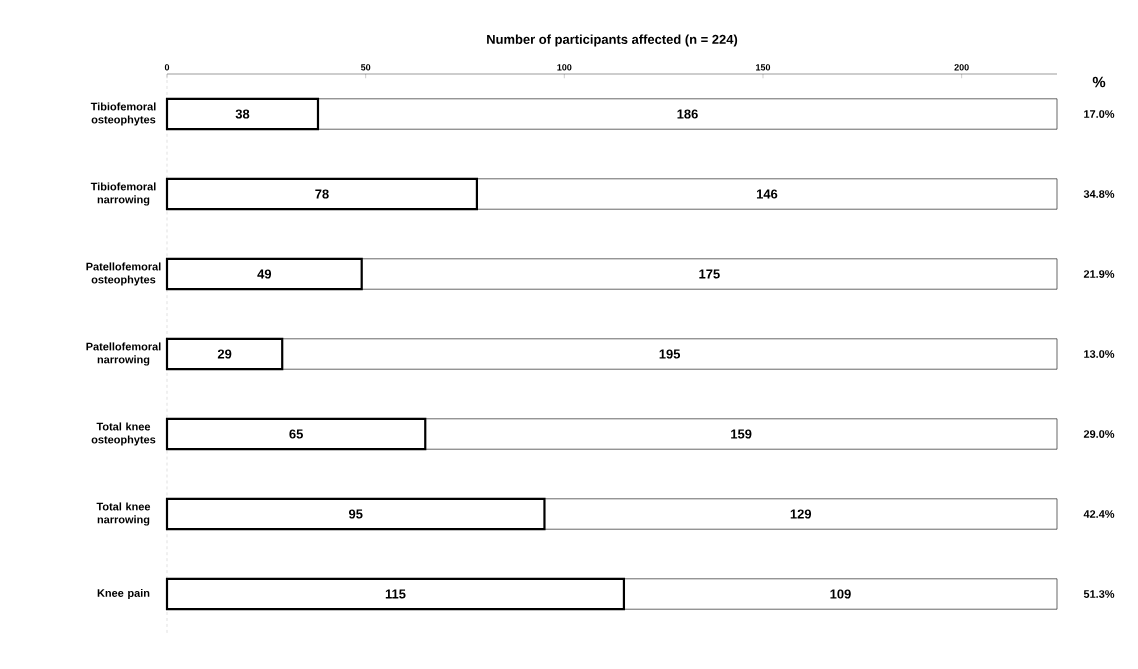  I want to click on data-label: 175, so click(709, 274).